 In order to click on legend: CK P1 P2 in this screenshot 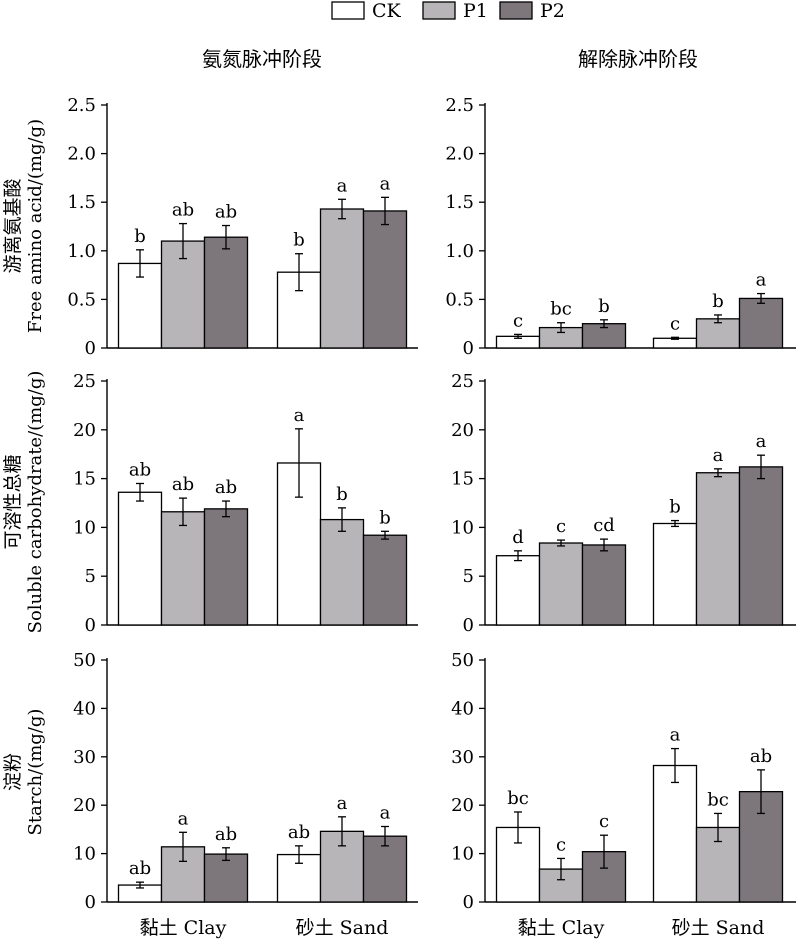, I will do `click(448, 11)`.